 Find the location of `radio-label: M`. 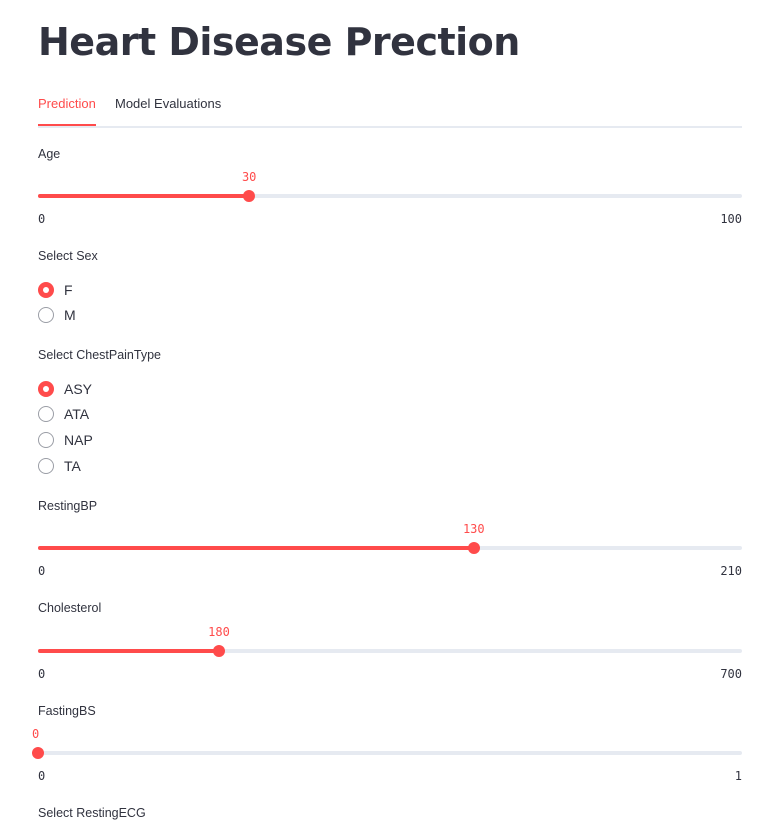

radio-label: M is located at coordinates (70, 315).